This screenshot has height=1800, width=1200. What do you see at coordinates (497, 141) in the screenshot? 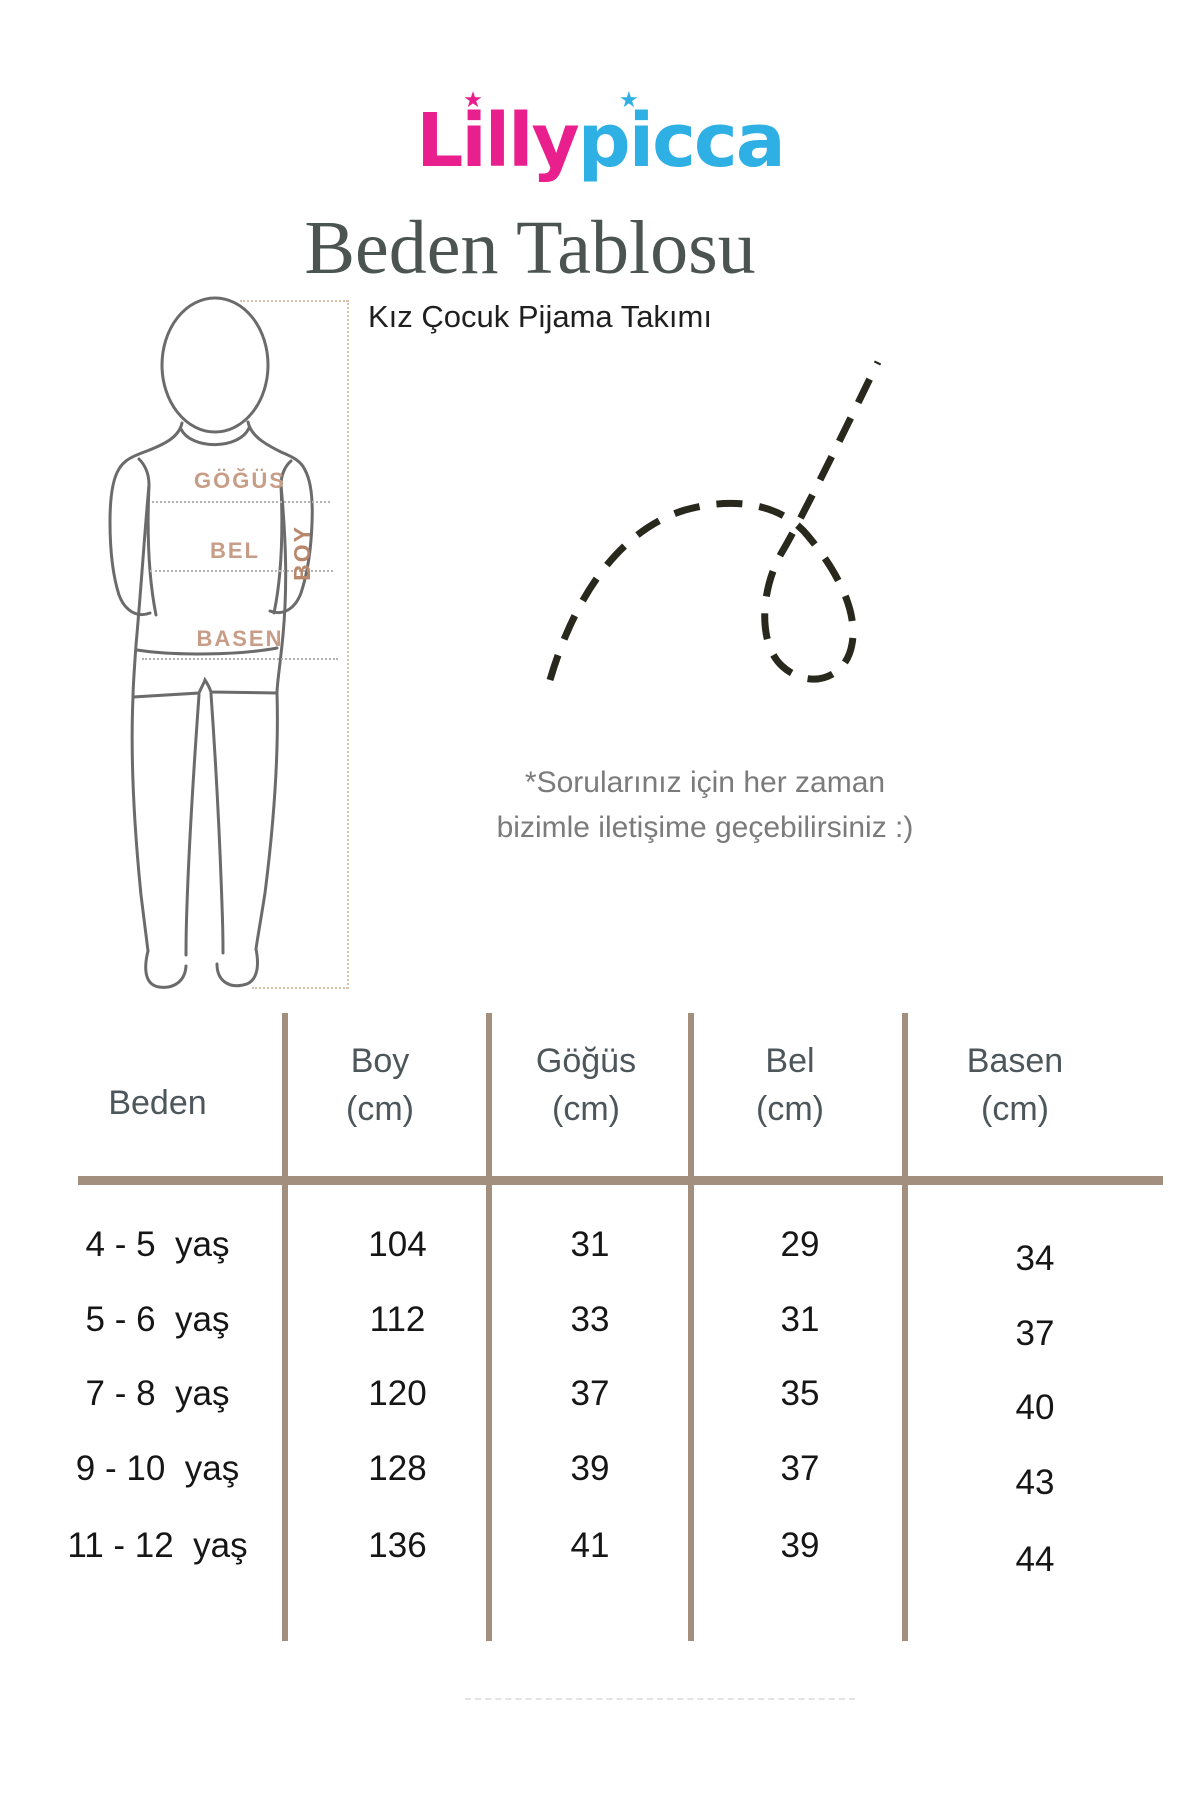
I see `brand-text-lilly: Lilly` at bounding box center [497, 141].